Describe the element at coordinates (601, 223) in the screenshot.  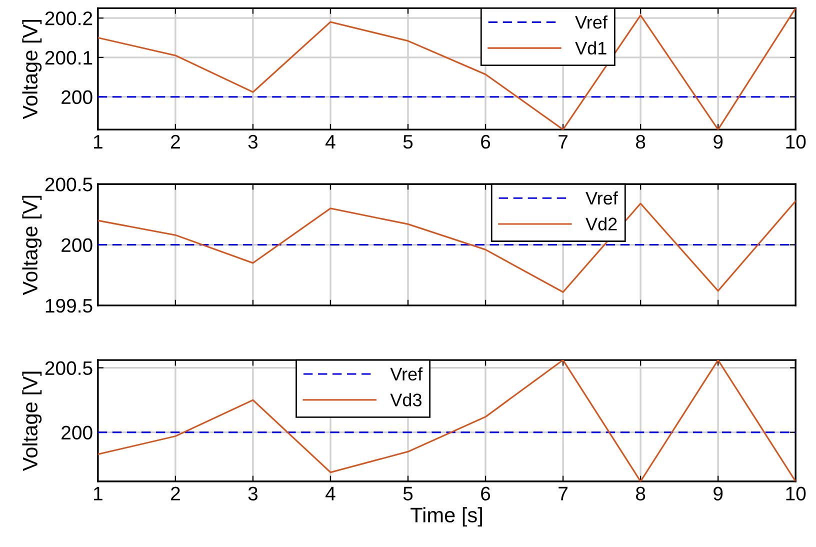
I see `legend-label: Vd2` at that location.